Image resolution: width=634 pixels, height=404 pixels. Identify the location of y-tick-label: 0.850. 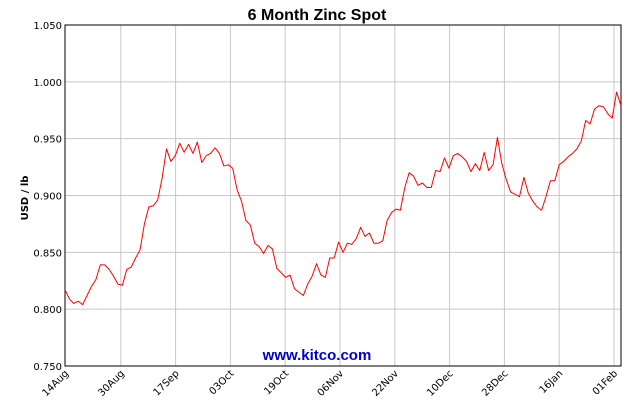
(47, 253).